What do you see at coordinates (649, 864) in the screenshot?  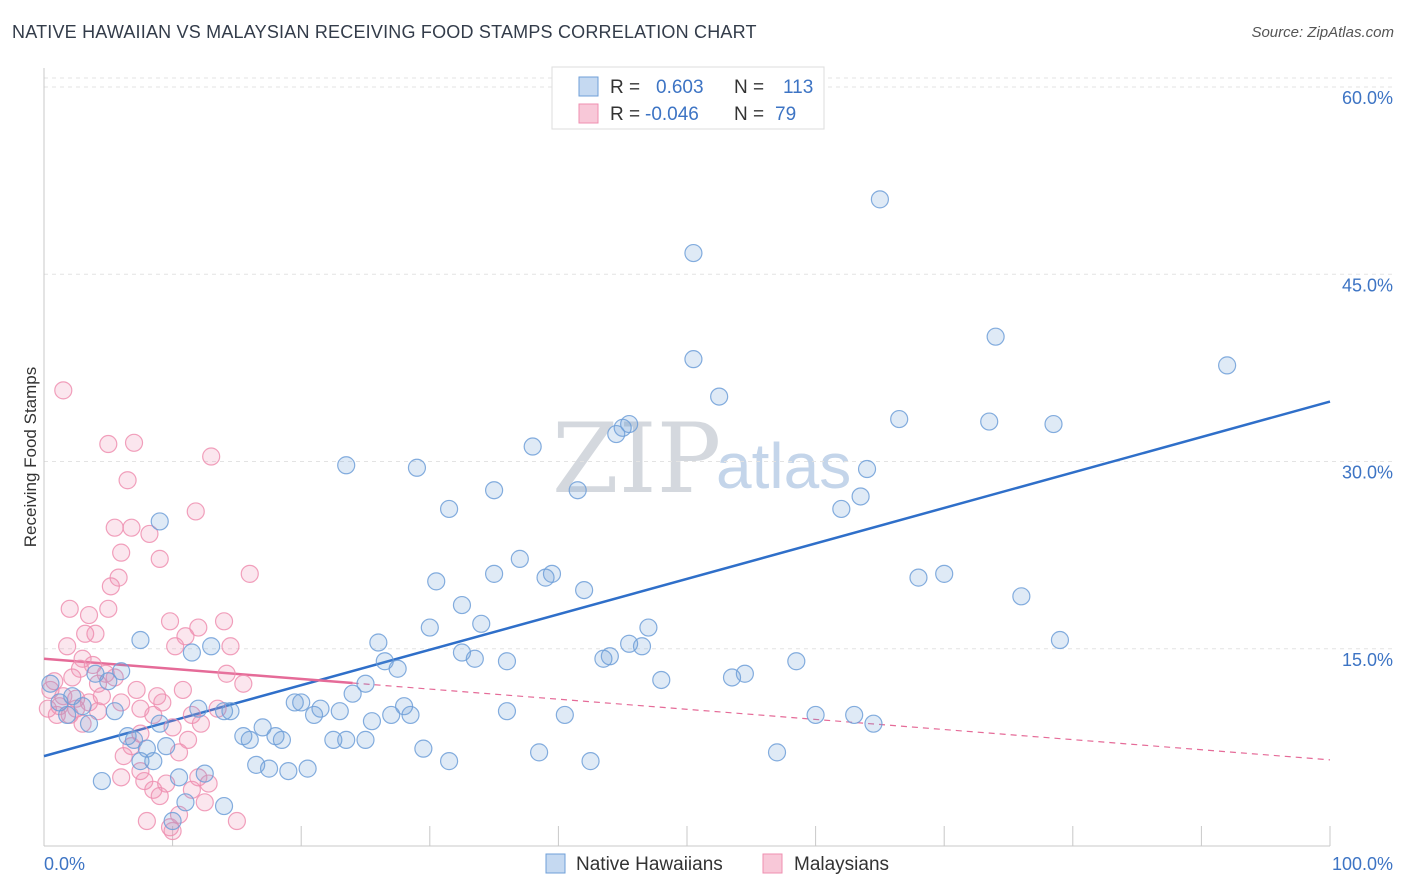 I see `legend-series-label-1: Native Hawaiians` at bounding box center [649, 864].